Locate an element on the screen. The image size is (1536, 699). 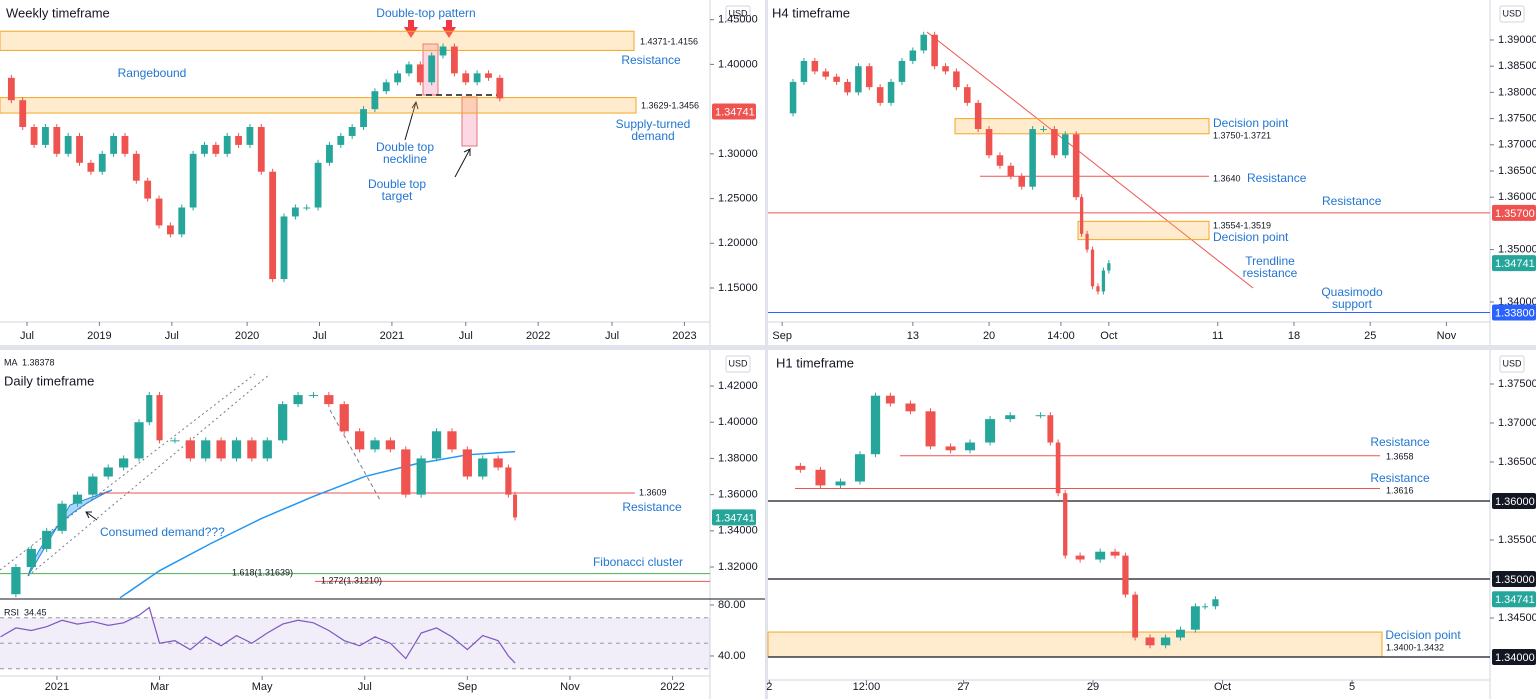
y-tick-label: 1.32000 is located at coordinates (738, 567).